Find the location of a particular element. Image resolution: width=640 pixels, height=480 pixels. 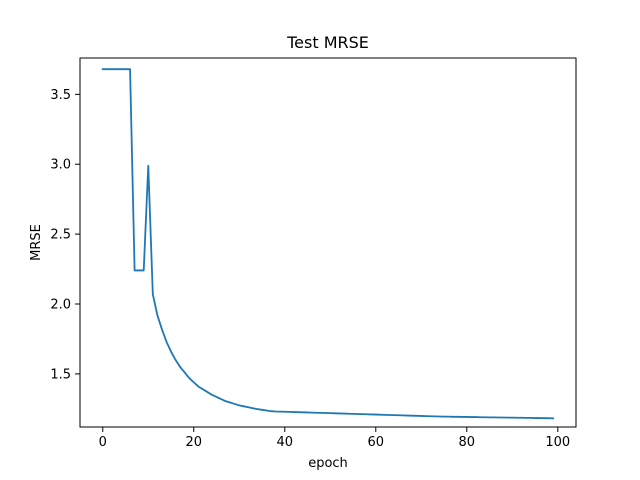

y-tick-label: 1.5 is located at coordinates (60, 374).